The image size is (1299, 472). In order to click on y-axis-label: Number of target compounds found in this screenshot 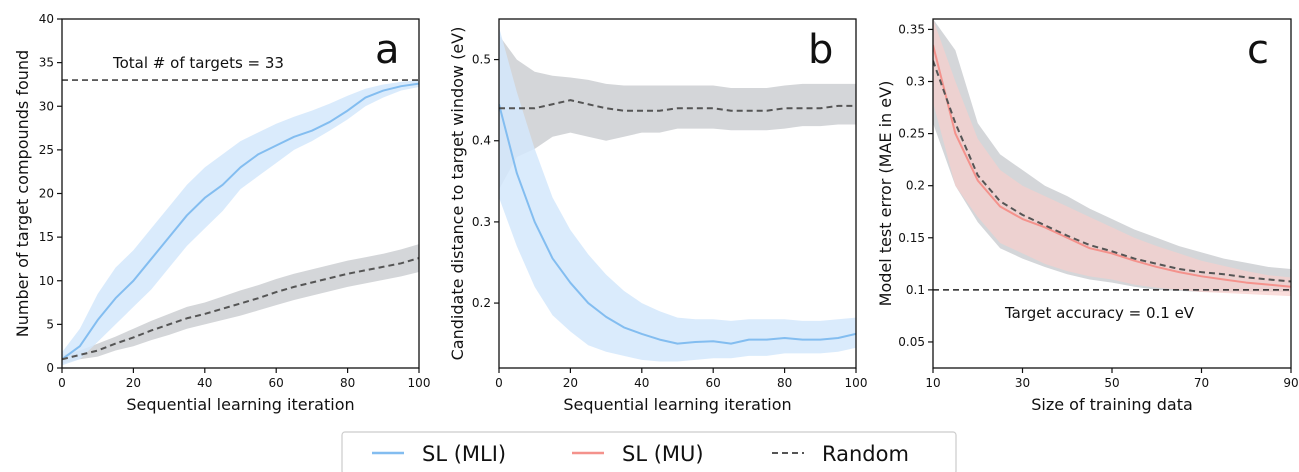, I will do `click(22, 193)`.